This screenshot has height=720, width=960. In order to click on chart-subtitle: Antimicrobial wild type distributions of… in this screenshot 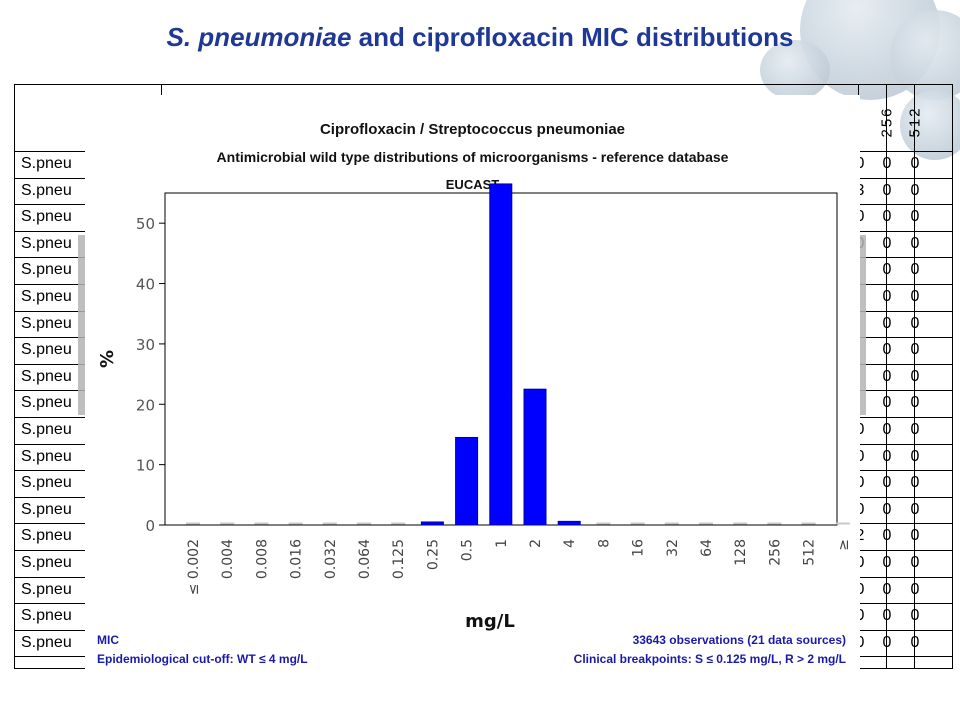, I will do `click(472, 157)`.